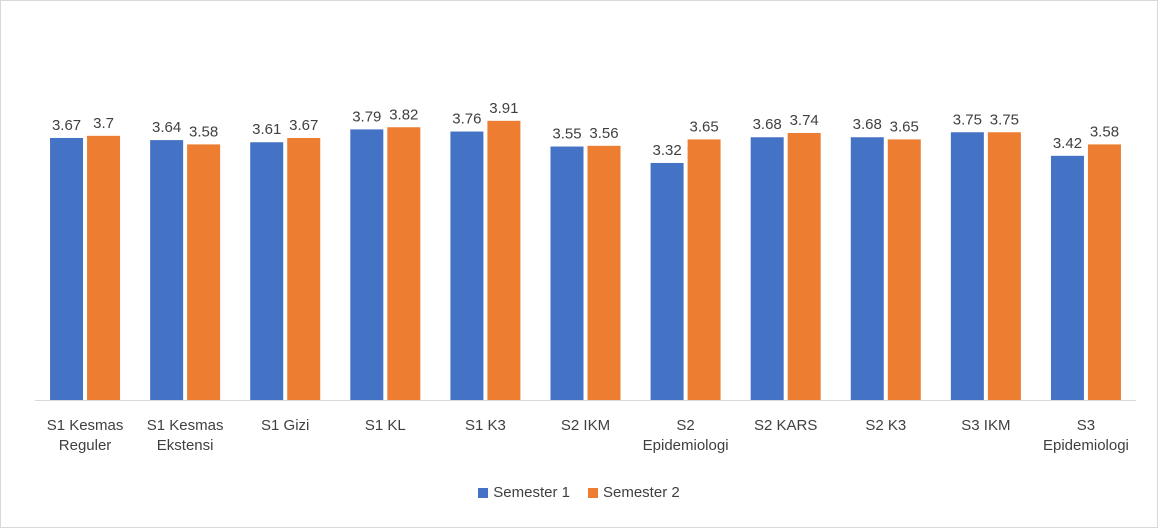 This screenshot has height=528, width=1158. I want to click on data-label-series-1-10: 3.75, so click(967, 119).